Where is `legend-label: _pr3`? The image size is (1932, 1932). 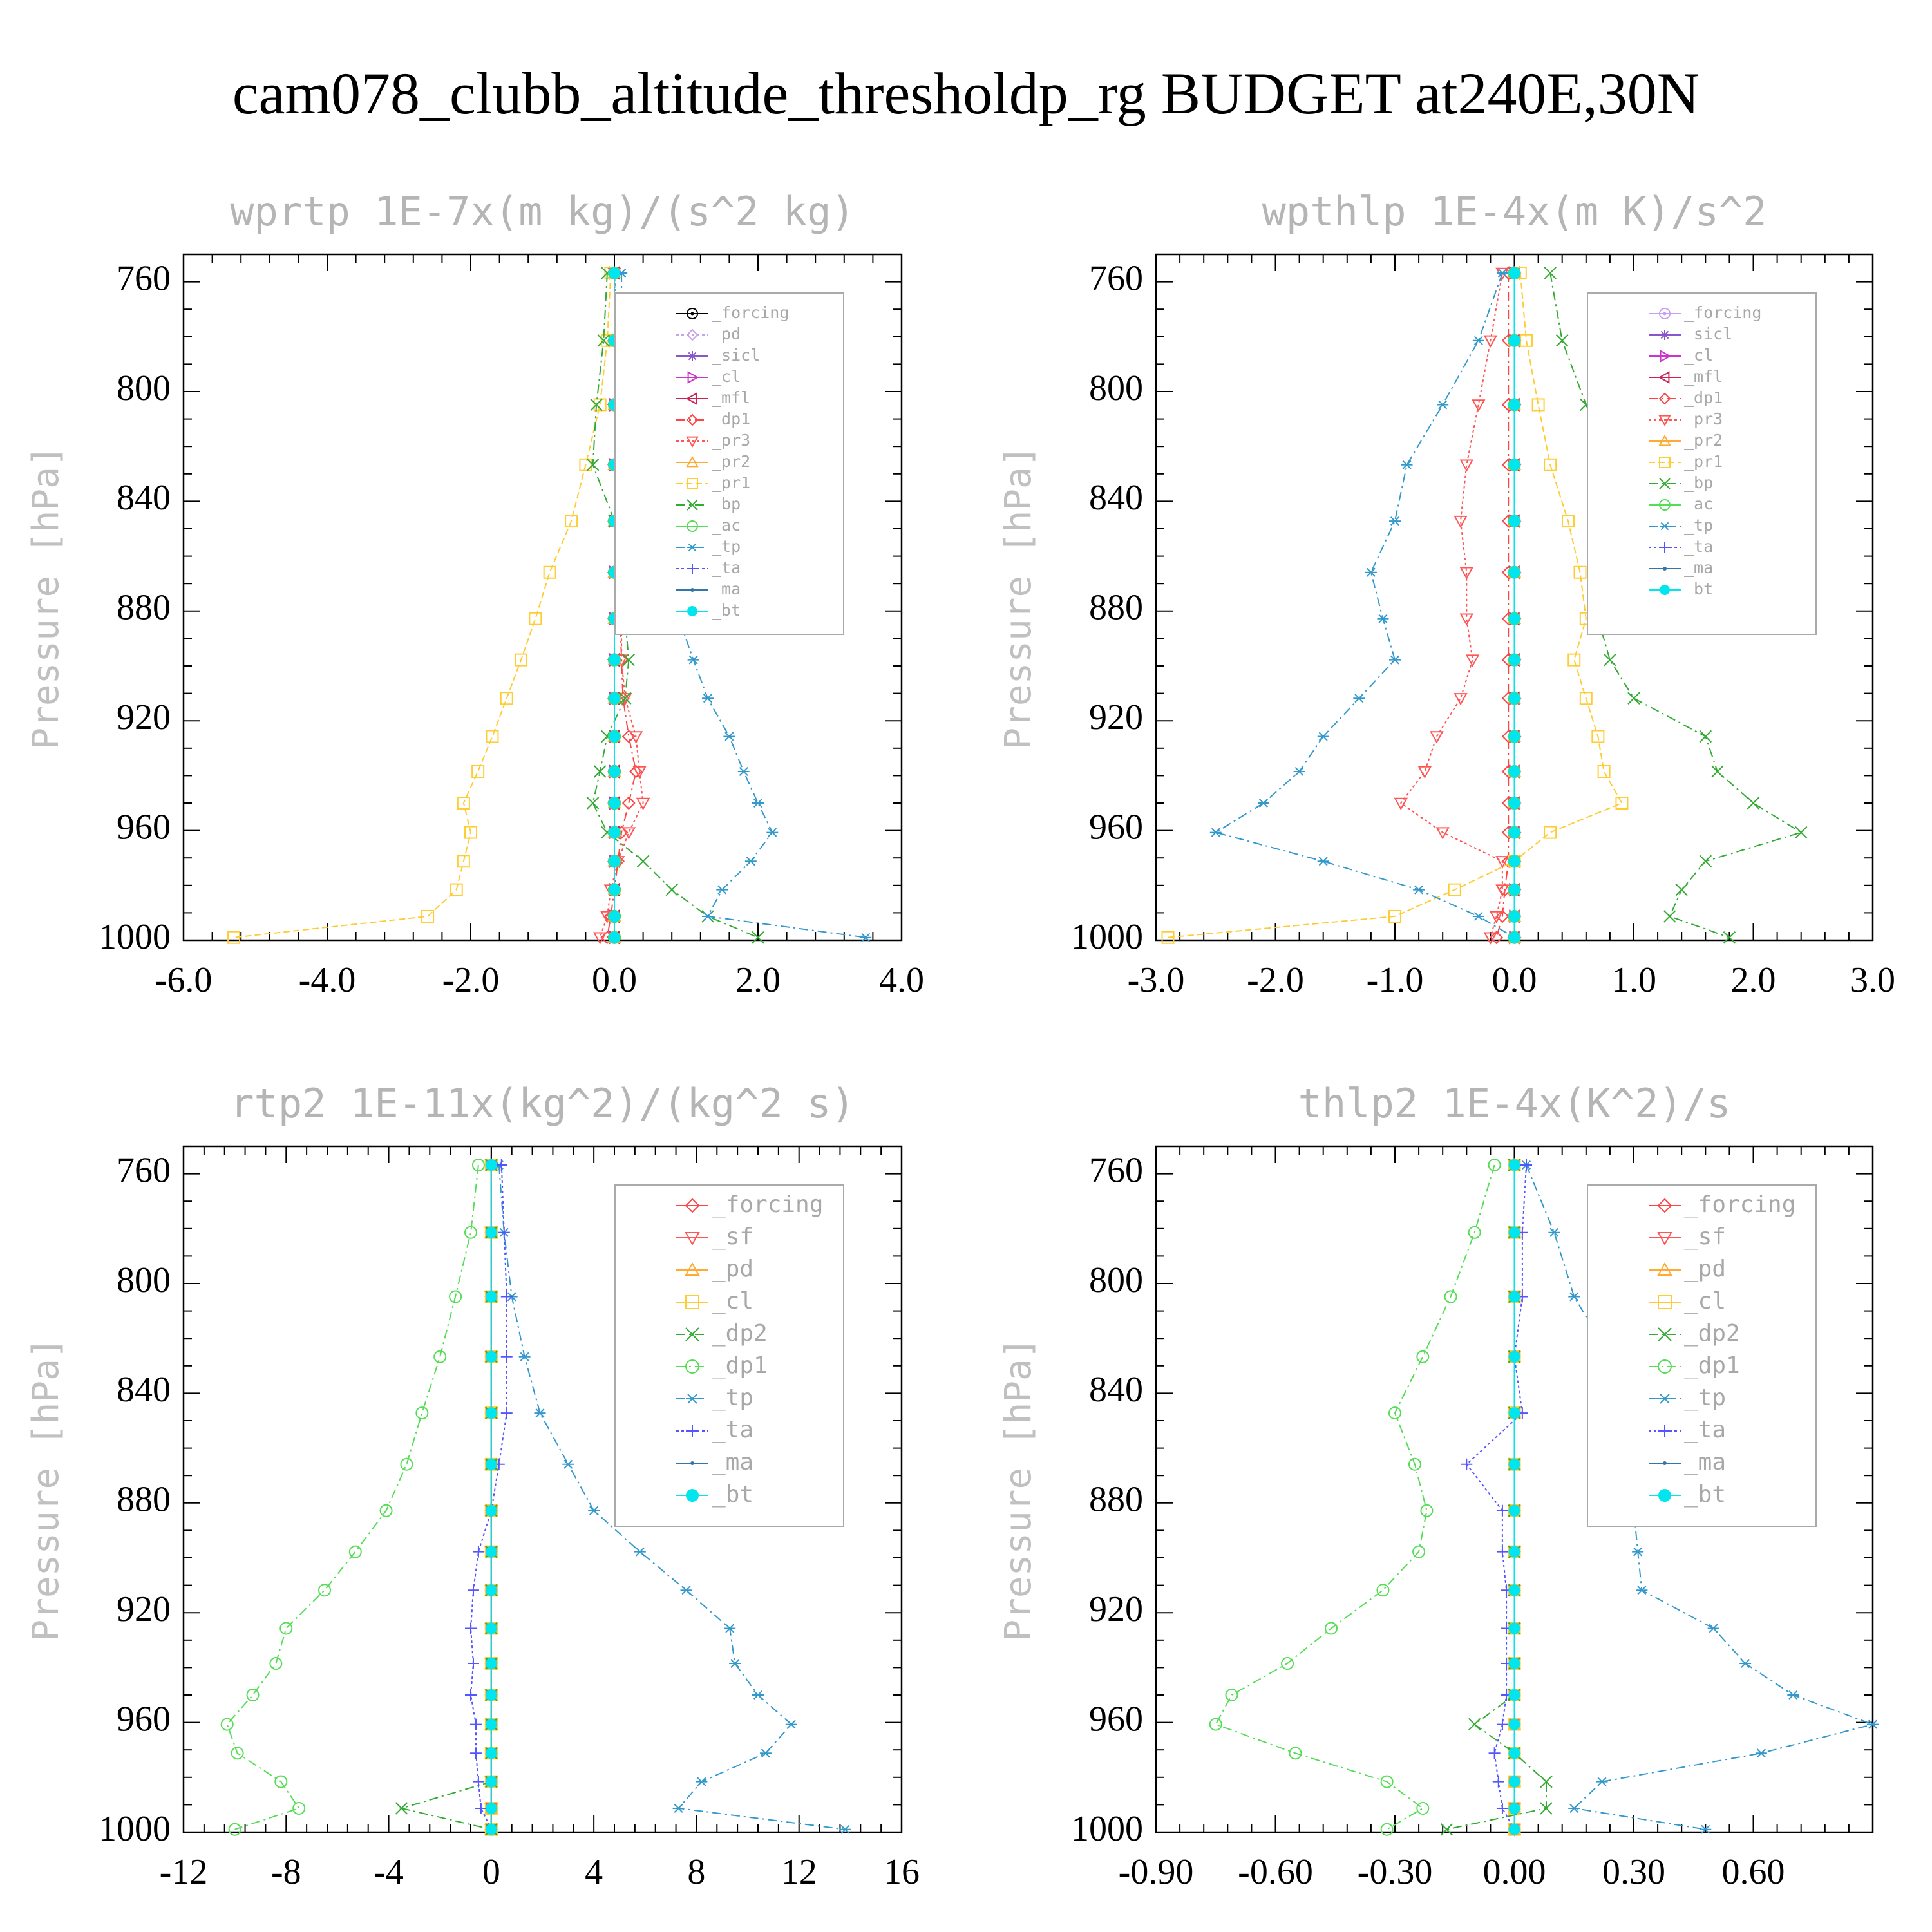 legend-label: _pr3 is located at coordinates (1704, 419).